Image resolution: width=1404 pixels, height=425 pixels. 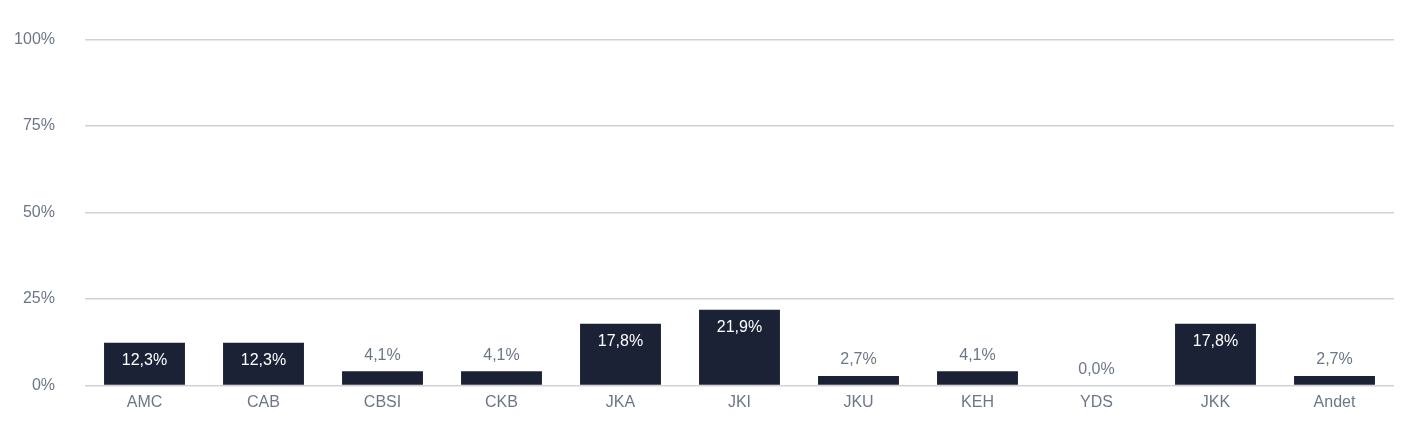 What do you see at coordinates (620, 402) in the screenshot?
I see `x-tick-label: JKA` at bounding box center [620, 402].